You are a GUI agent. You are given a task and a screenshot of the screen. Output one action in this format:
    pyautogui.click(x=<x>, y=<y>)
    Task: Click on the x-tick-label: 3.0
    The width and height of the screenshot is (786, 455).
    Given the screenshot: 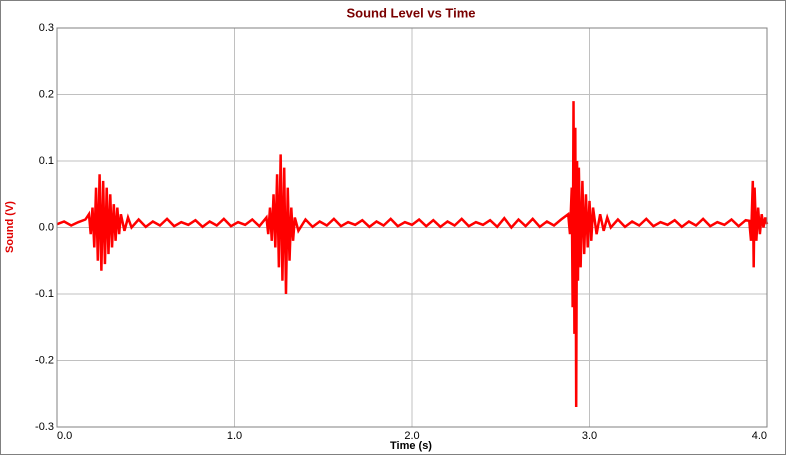 What is the action you would take?
    pyautogui.click(x=589, y=436)
    